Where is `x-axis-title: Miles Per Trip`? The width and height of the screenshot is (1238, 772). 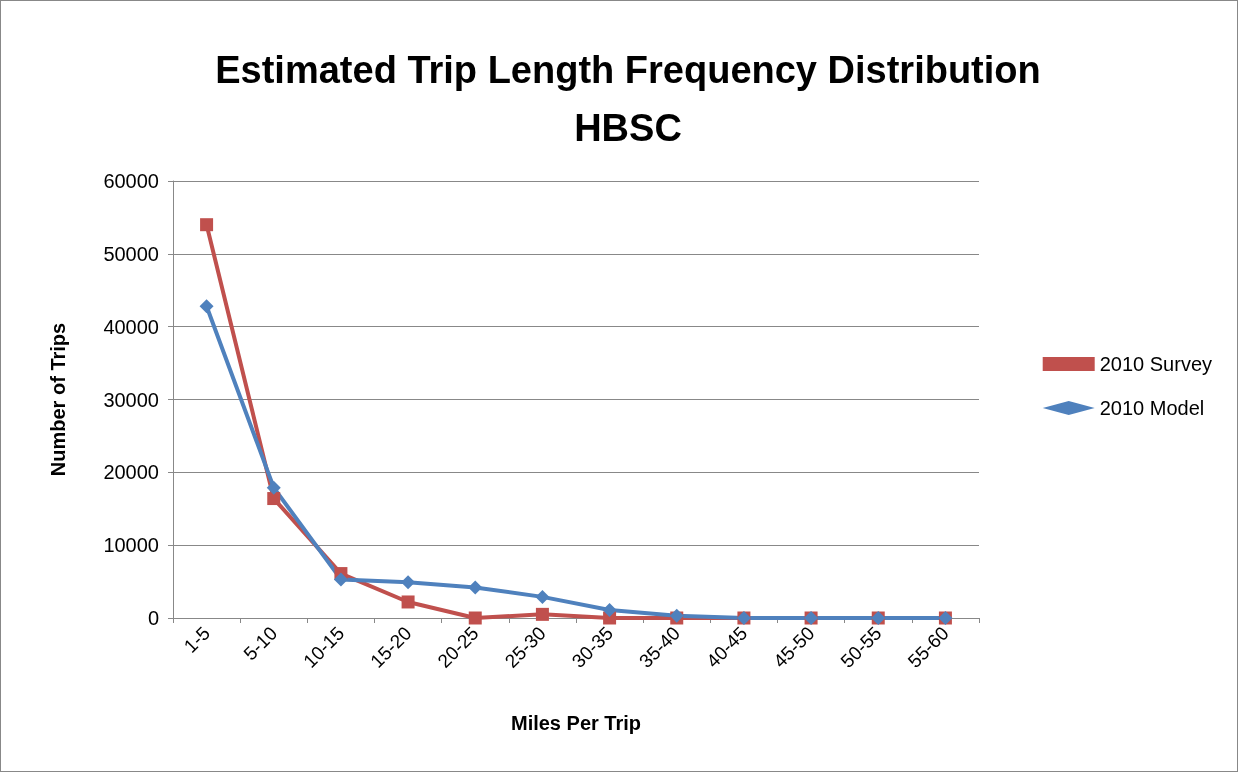 x-axis-title: Miles Per Trip is located at coordinates (576, 723).